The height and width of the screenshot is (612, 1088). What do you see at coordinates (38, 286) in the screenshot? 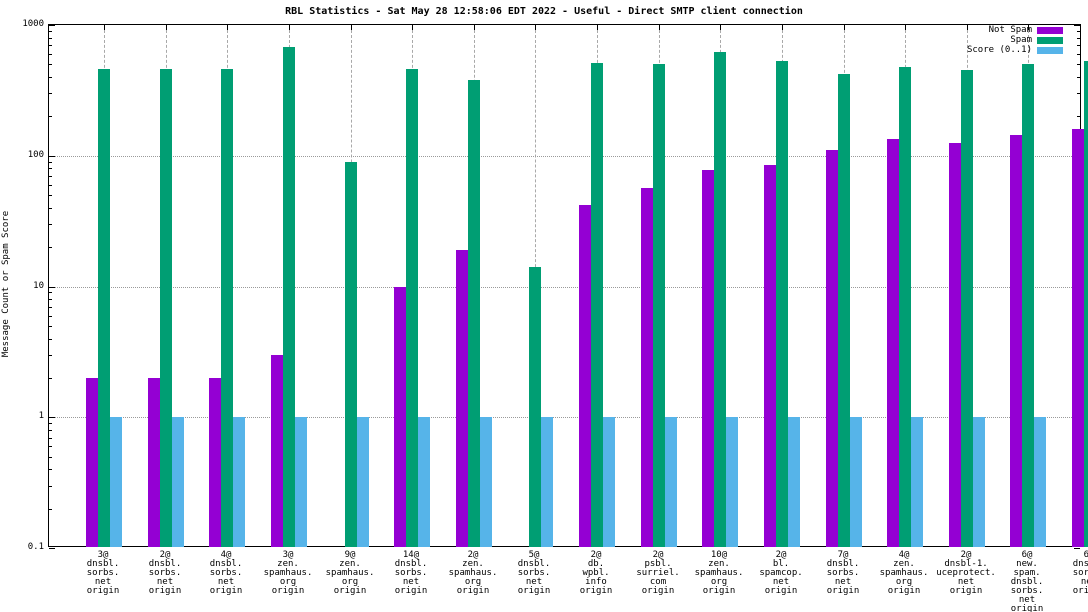
I see `y-tick-label: 10` at bounding box center [38, 286].